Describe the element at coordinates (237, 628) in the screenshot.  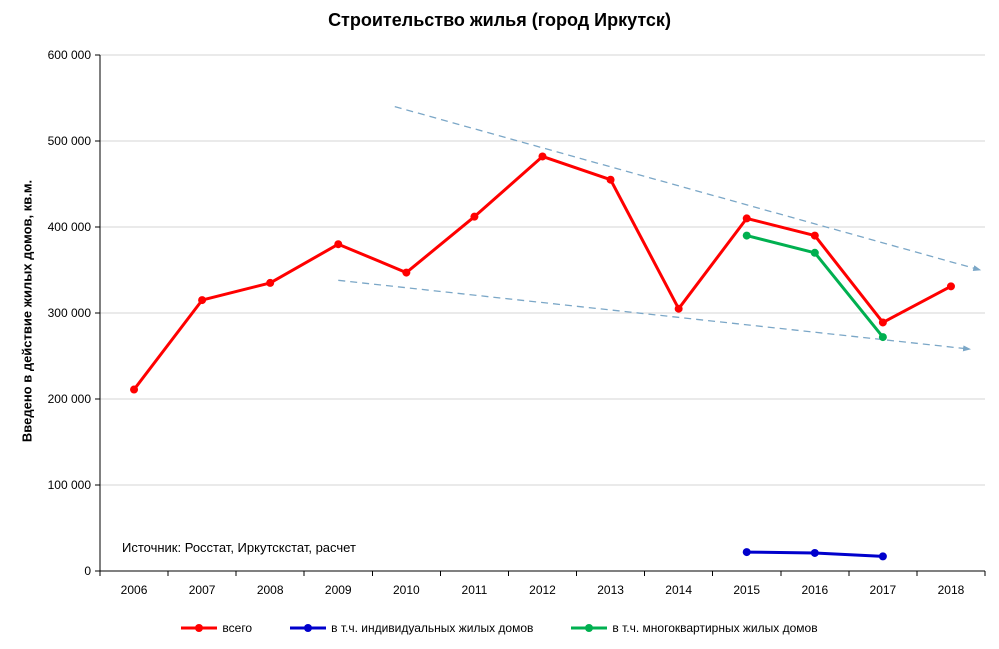
I see `legend-label-total: всего` at that location.